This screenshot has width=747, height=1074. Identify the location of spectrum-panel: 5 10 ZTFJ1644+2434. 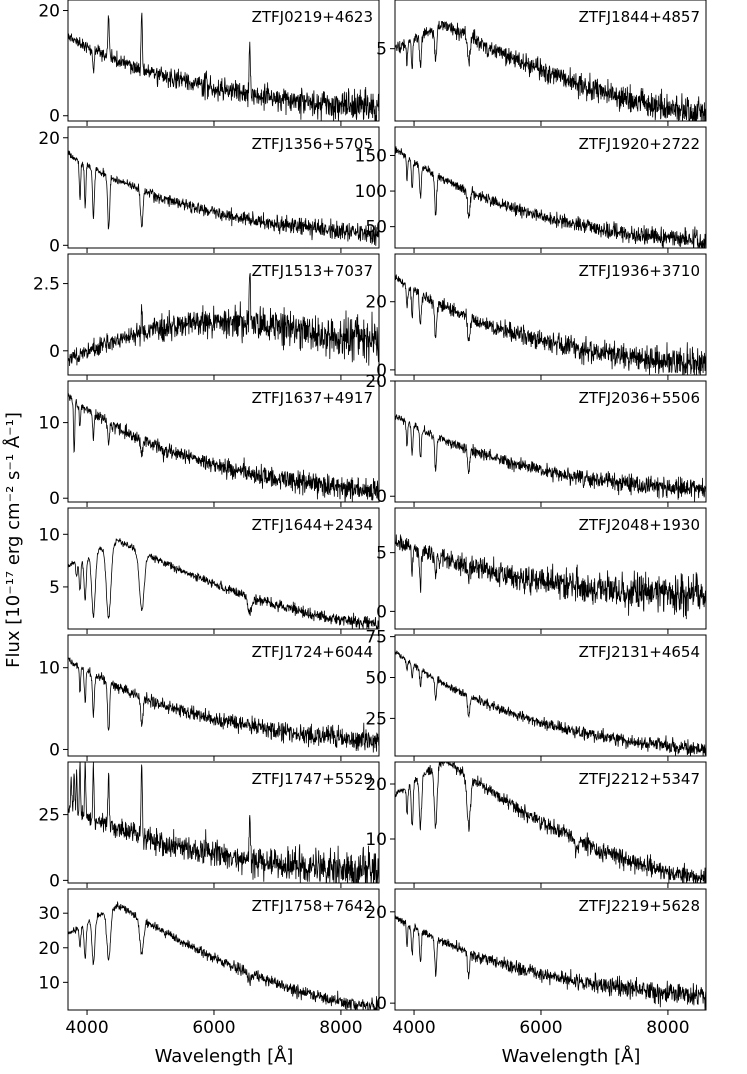
(209, 570).